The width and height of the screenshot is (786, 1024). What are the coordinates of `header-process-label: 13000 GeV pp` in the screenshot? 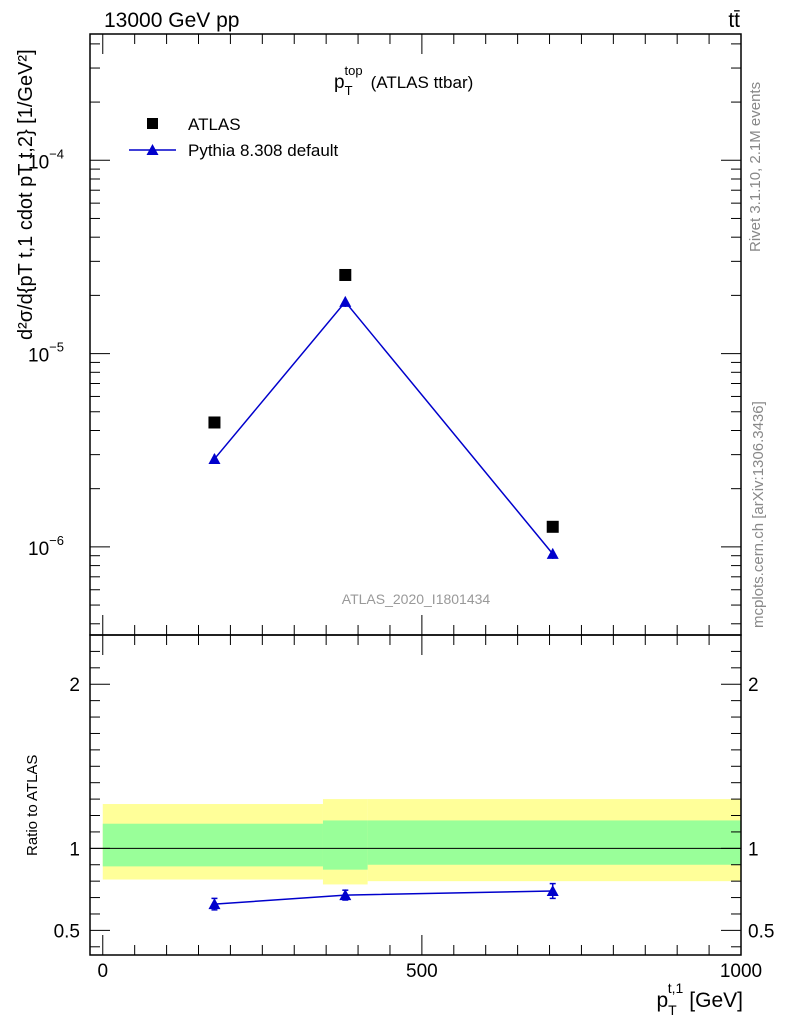 It's located at (171, 20).